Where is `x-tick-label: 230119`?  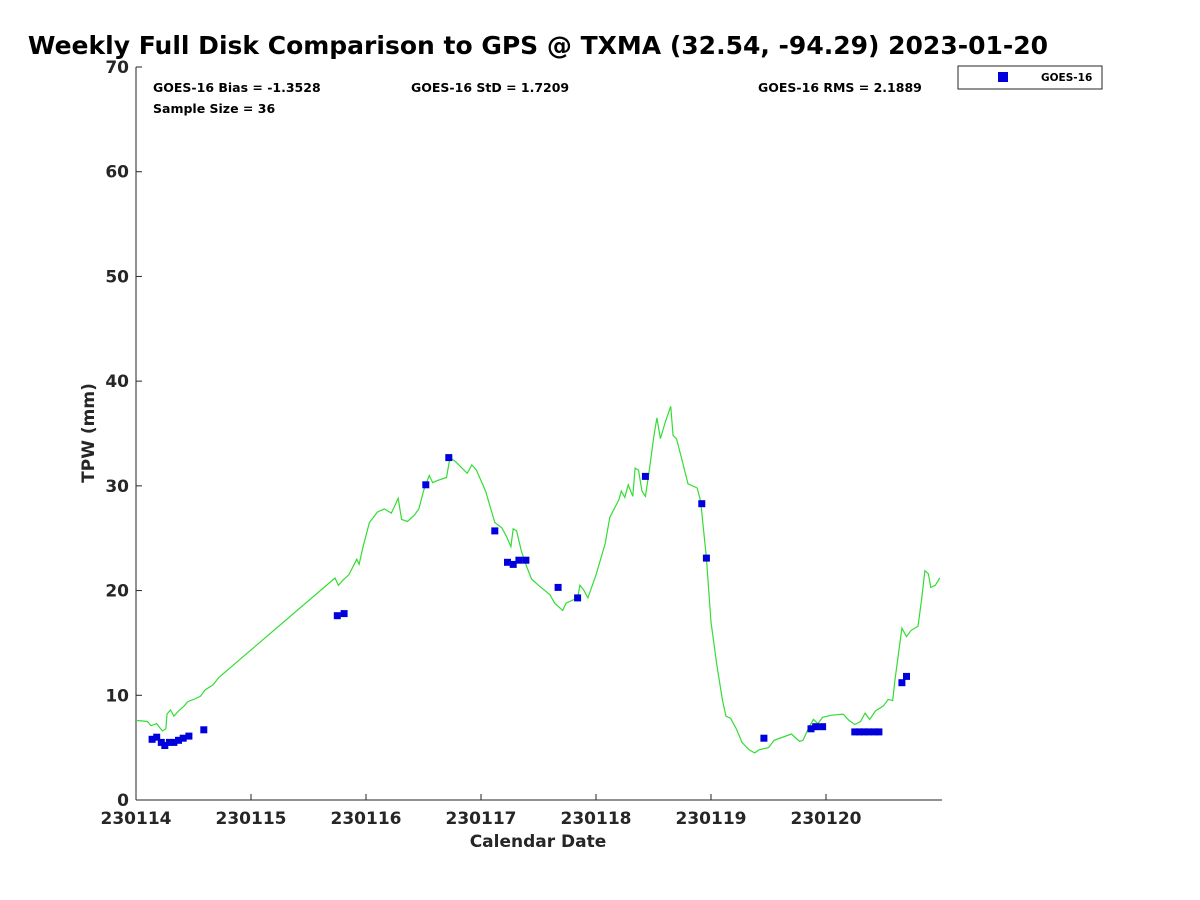 x-tick-label: 230119 is located at coordinates (711, 819).